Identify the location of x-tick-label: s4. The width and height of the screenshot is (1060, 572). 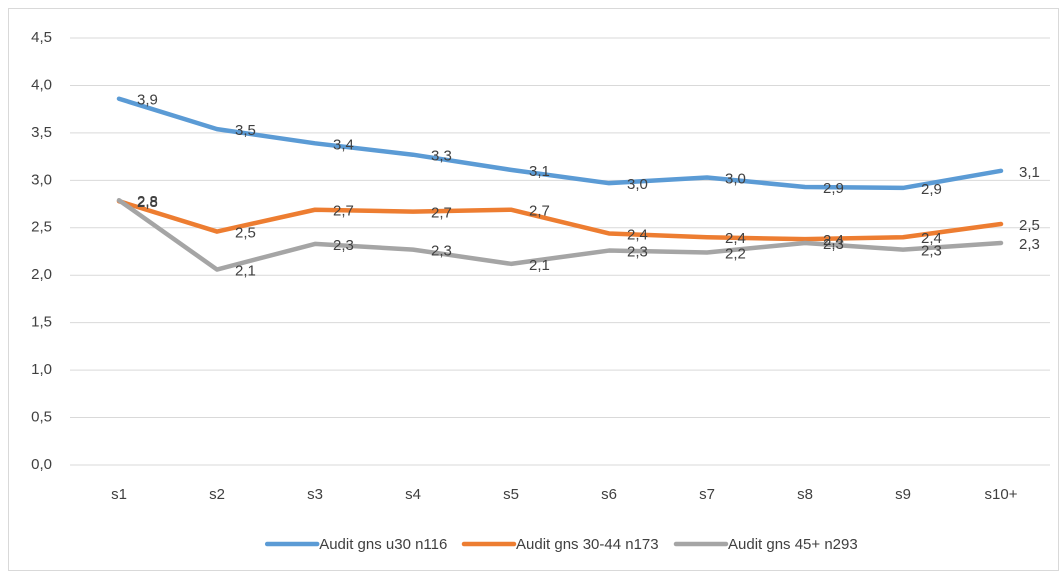
(413, 494).